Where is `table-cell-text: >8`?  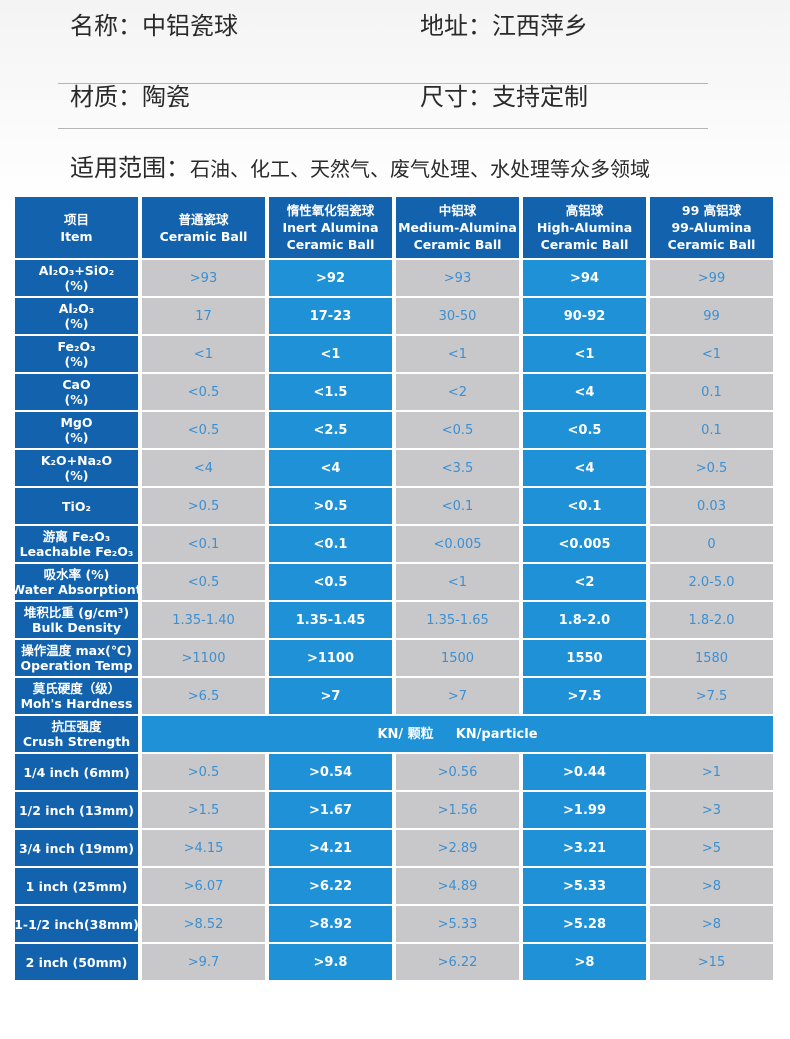 table-cell-text: >8 is located at coordinates (711, 886).